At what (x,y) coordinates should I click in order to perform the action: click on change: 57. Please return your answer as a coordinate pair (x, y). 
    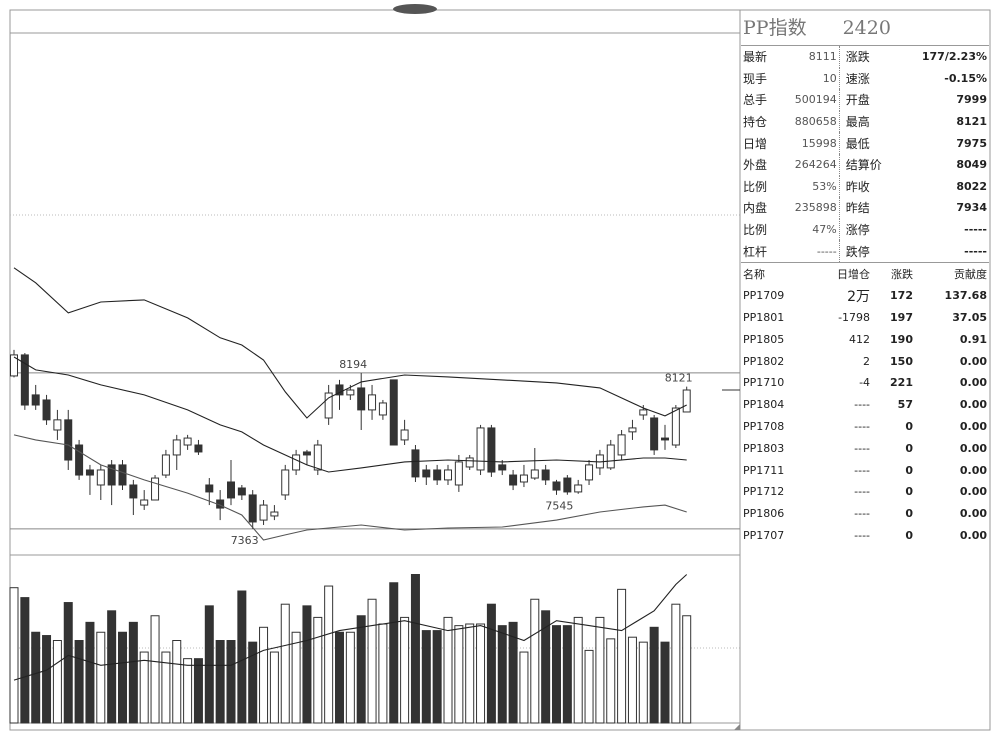
    Looking at the image, I should click on (905, 405).